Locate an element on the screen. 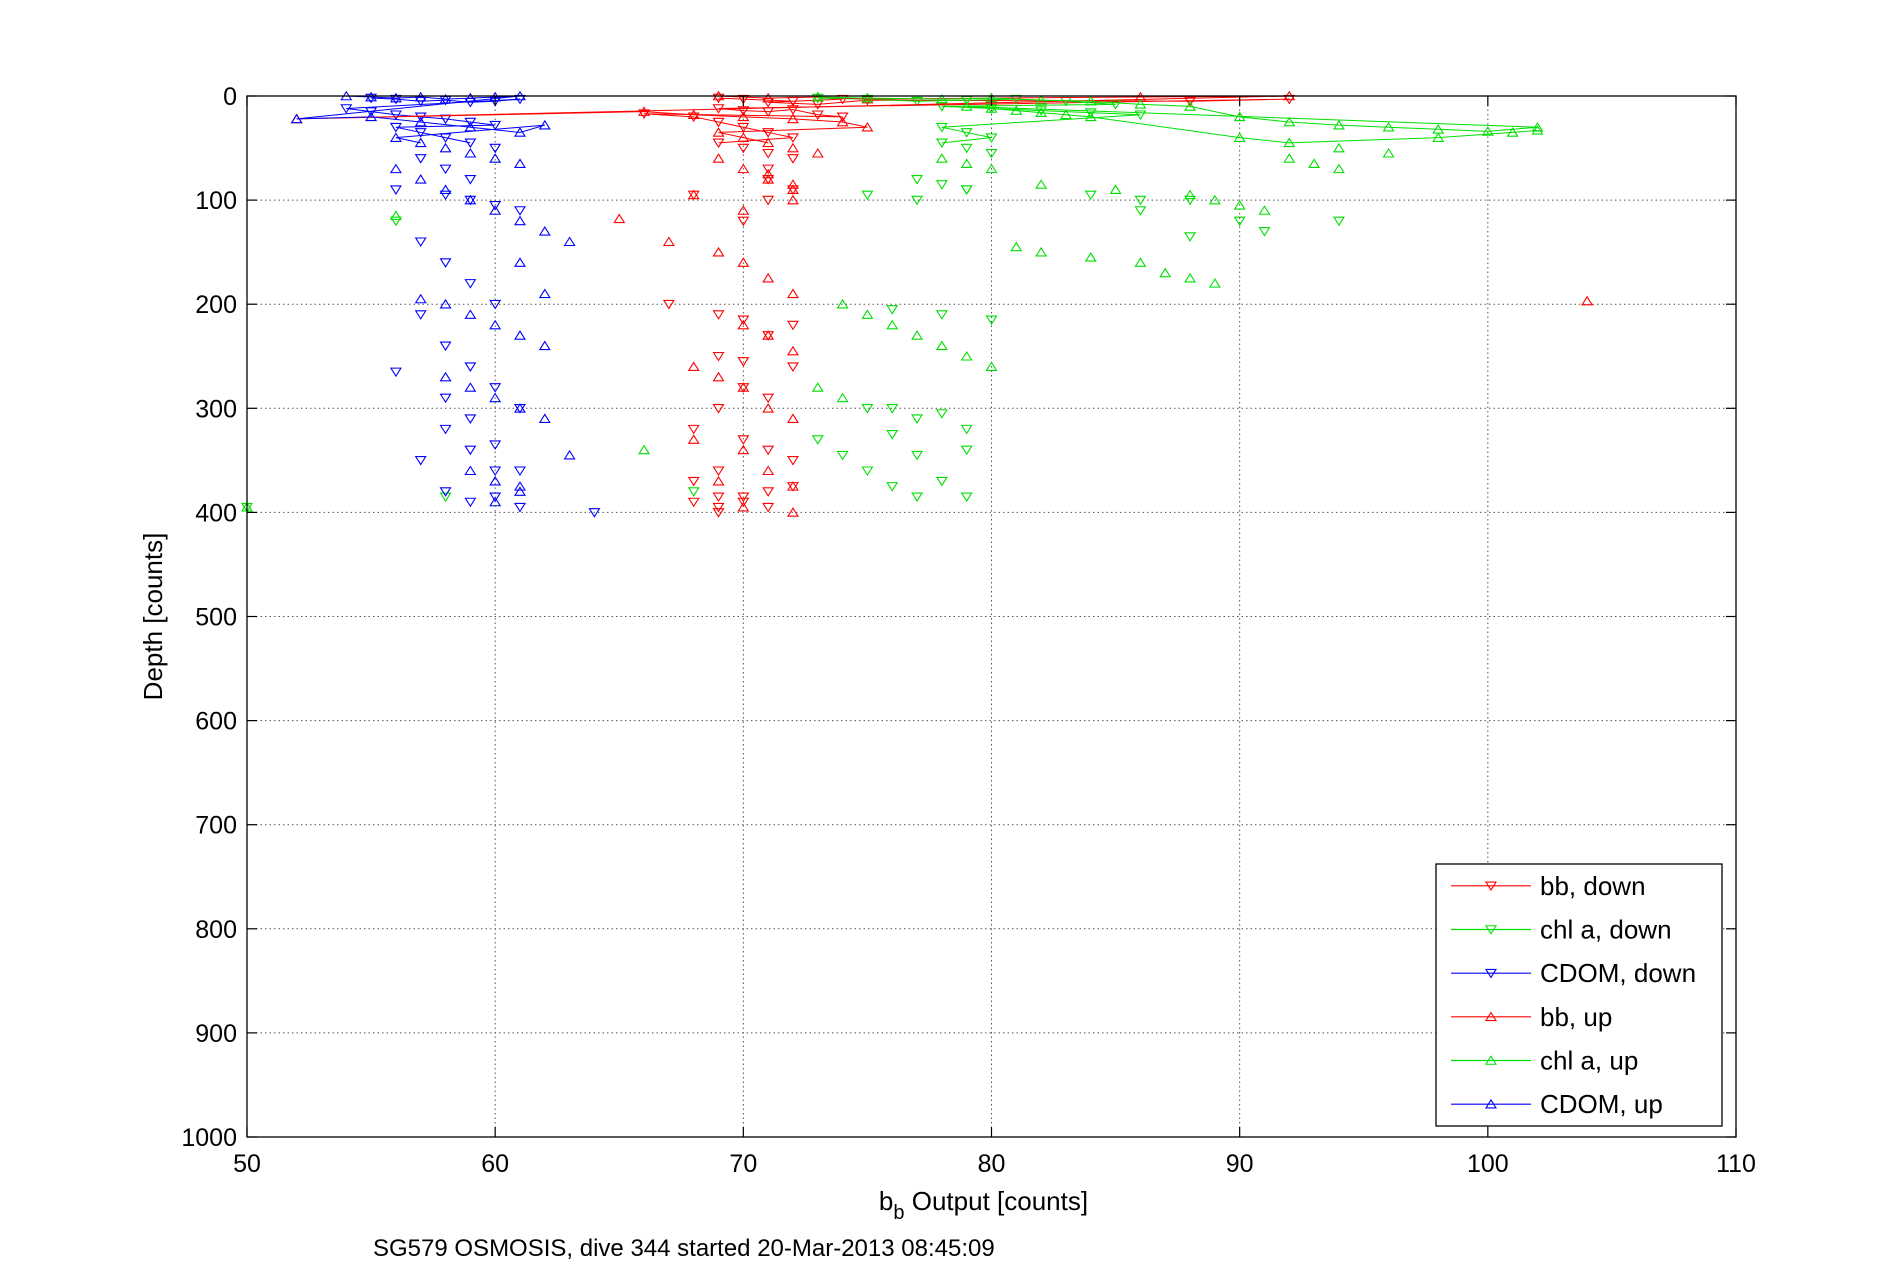  y-axis-label: Depth [counts] is located at coordinates (153, 617).